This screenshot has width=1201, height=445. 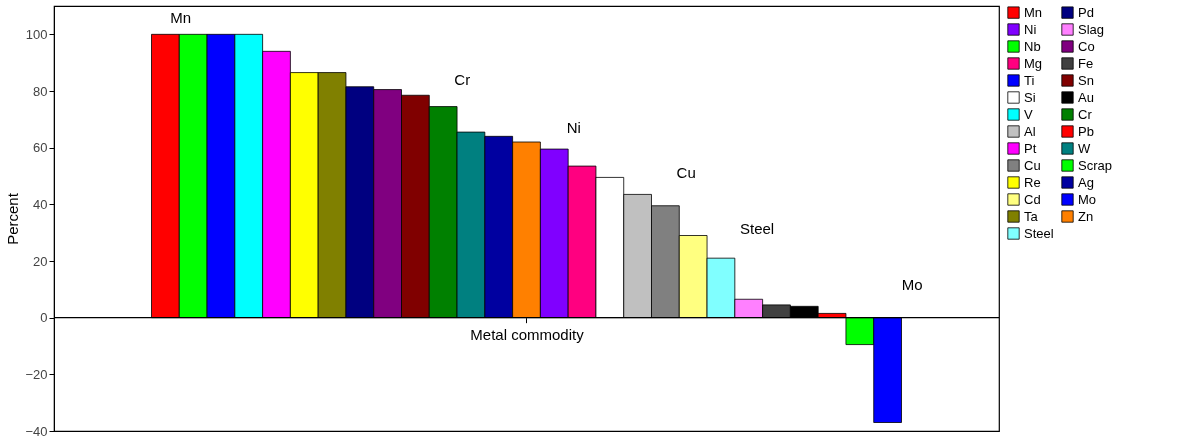 I want to click on legend-label: Scrap, so click(x=1095, y=165).